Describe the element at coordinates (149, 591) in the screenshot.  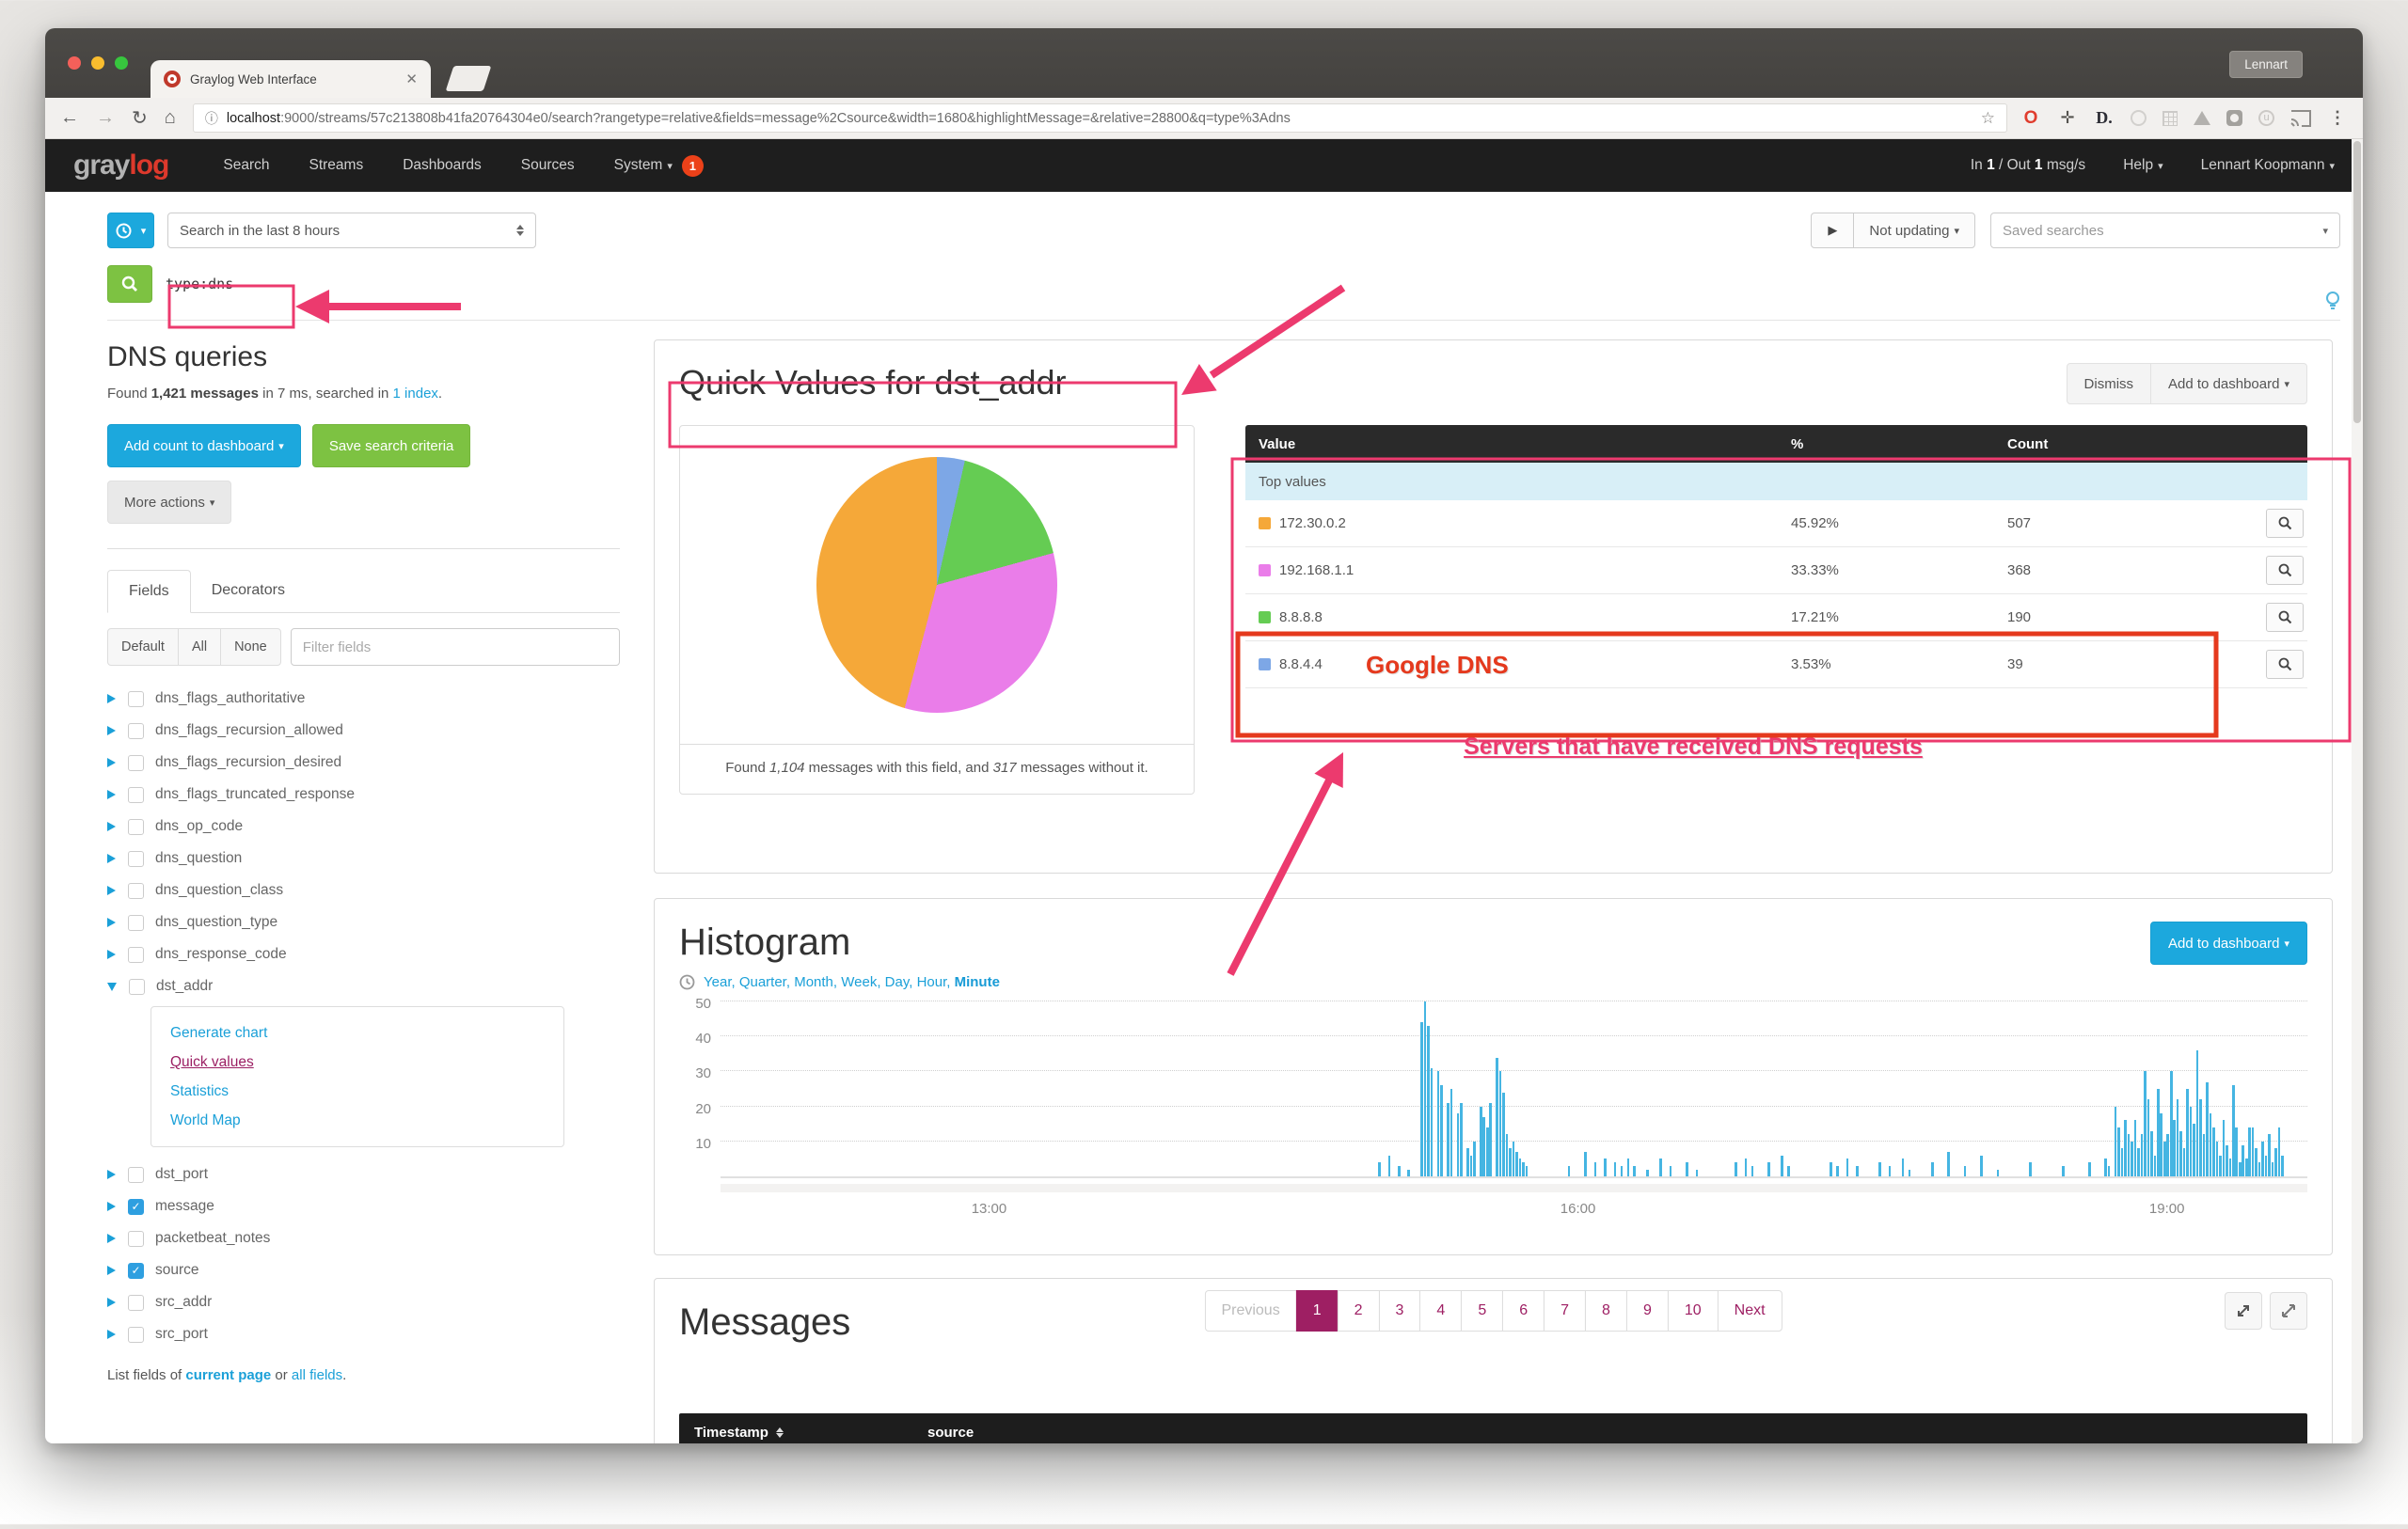
I see `tab-fields: Fields` at that location.